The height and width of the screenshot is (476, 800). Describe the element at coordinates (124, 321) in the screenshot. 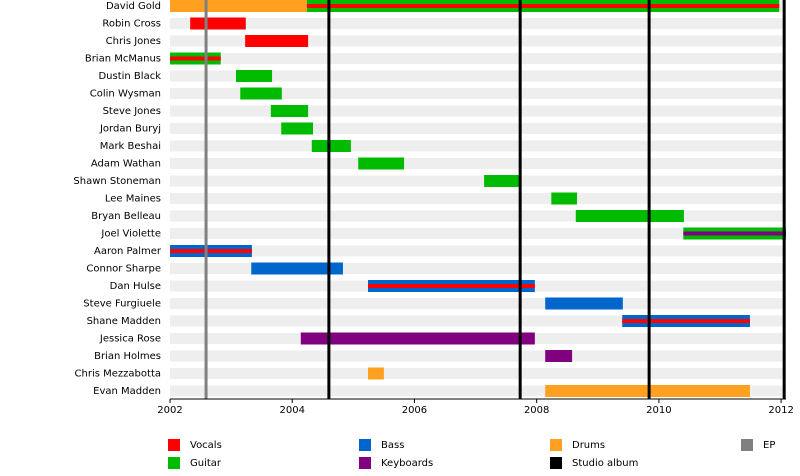

I see `member-label: Shane Madden` at that location.